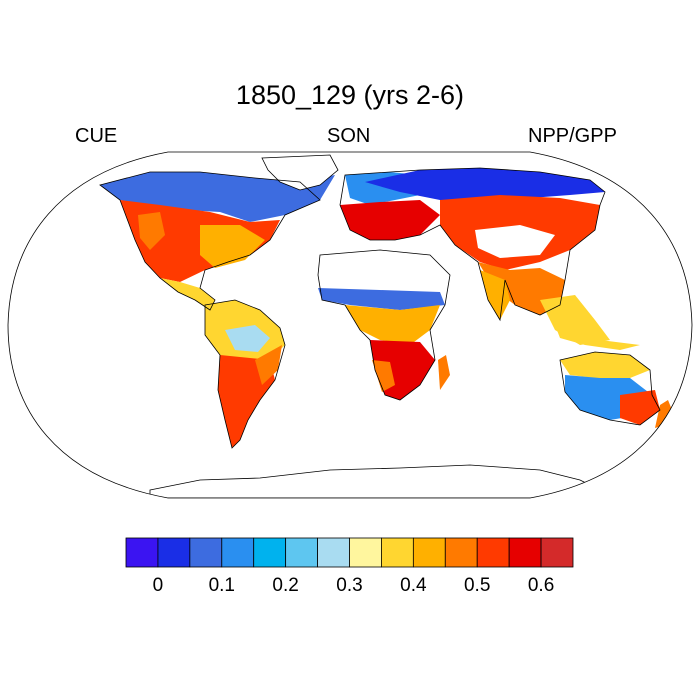 This screenshot has height=700, width=700. What do you see at coordinates (96, 136) in the screenshot?
I see `variable-label: CUE` at bounding box center [96, 136].